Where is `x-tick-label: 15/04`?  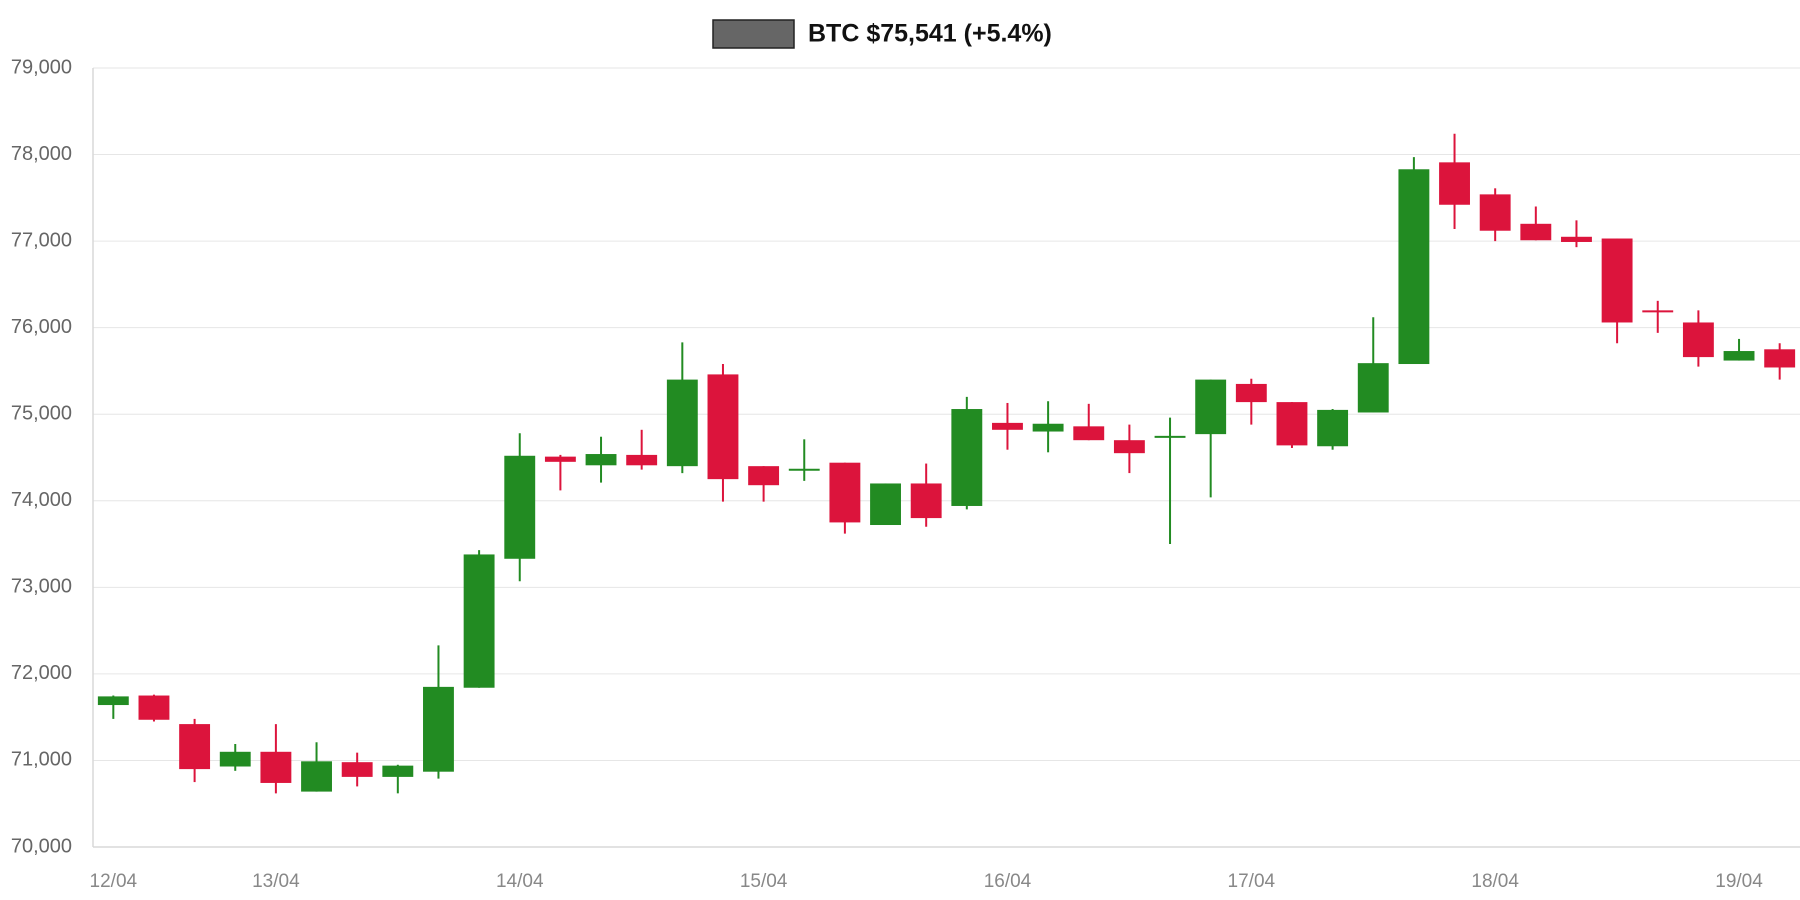
x-tick-label: 15/04 is located at coordinates (764, 881).